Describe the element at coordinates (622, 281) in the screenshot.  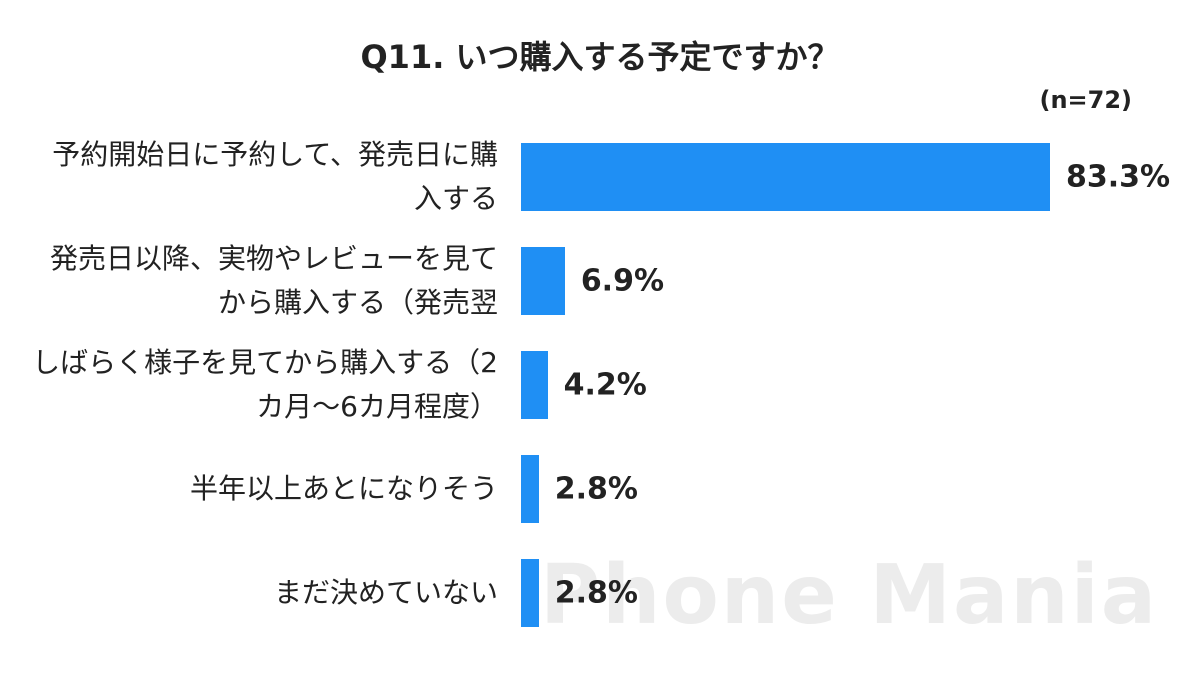
I see `value-label: 6.9%` at that location.